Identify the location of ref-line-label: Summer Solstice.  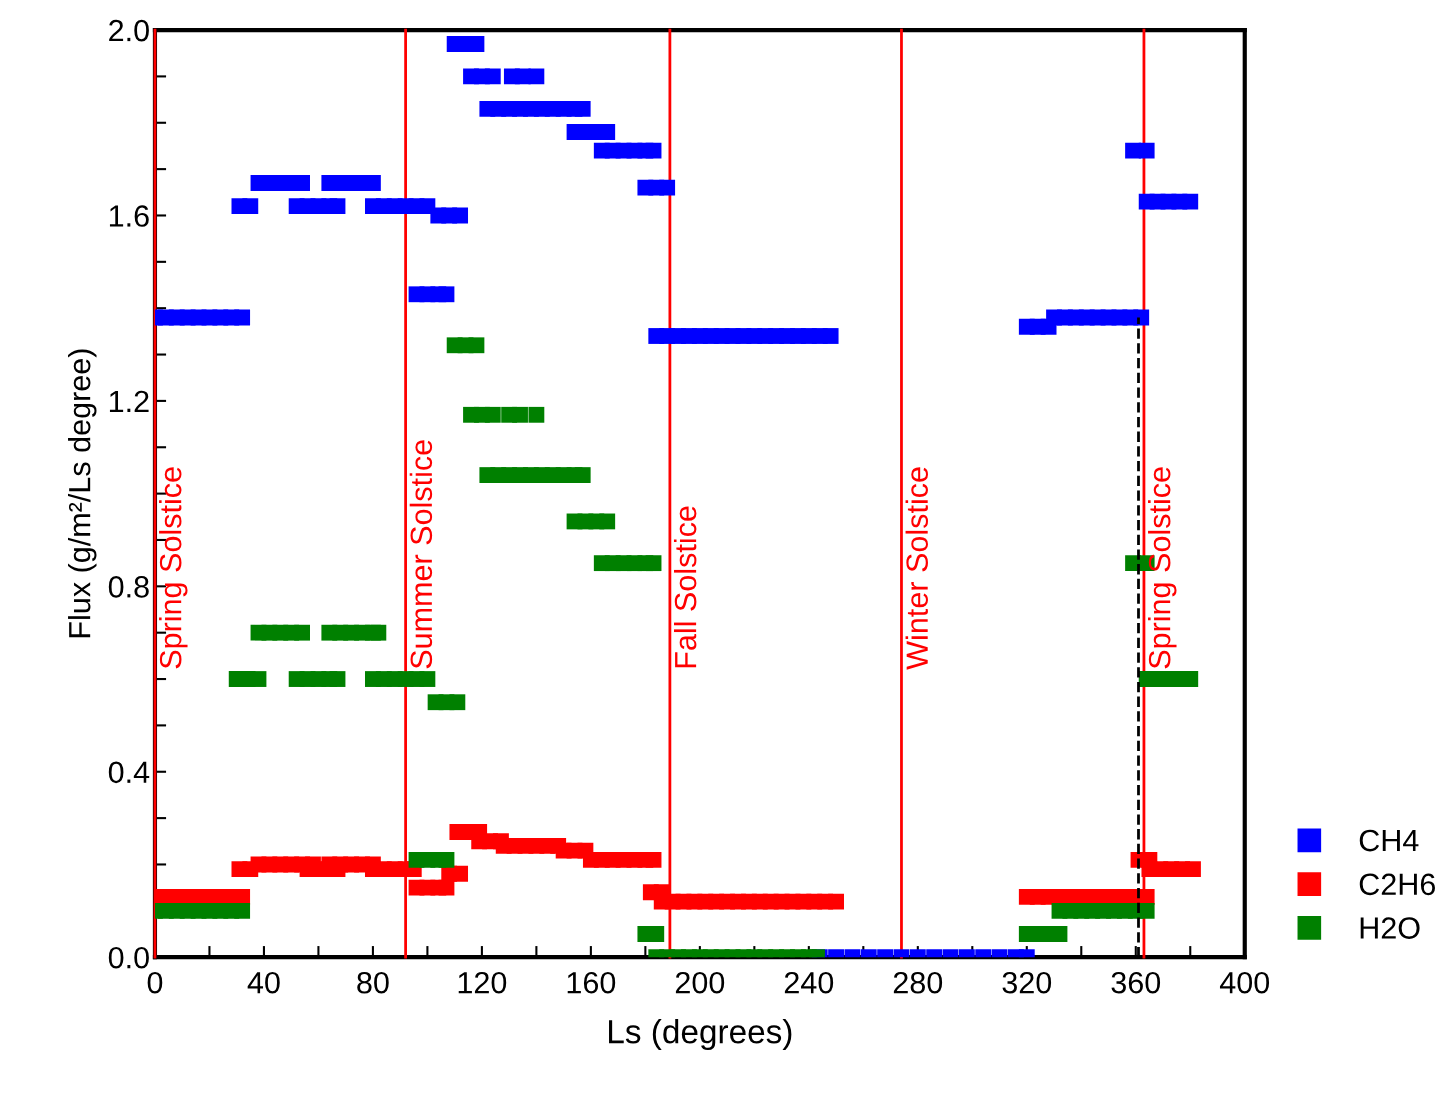
(421, 554).